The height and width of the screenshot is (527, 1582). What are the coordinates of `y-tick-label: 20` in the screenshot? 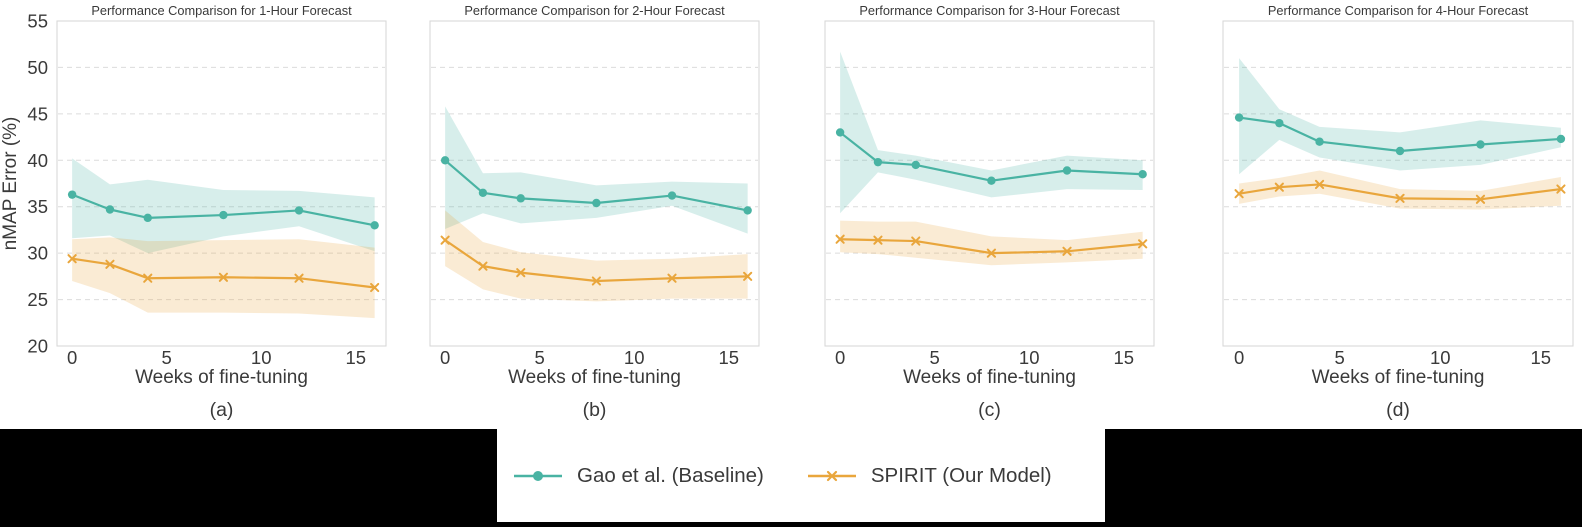 It's located at (37, 346).